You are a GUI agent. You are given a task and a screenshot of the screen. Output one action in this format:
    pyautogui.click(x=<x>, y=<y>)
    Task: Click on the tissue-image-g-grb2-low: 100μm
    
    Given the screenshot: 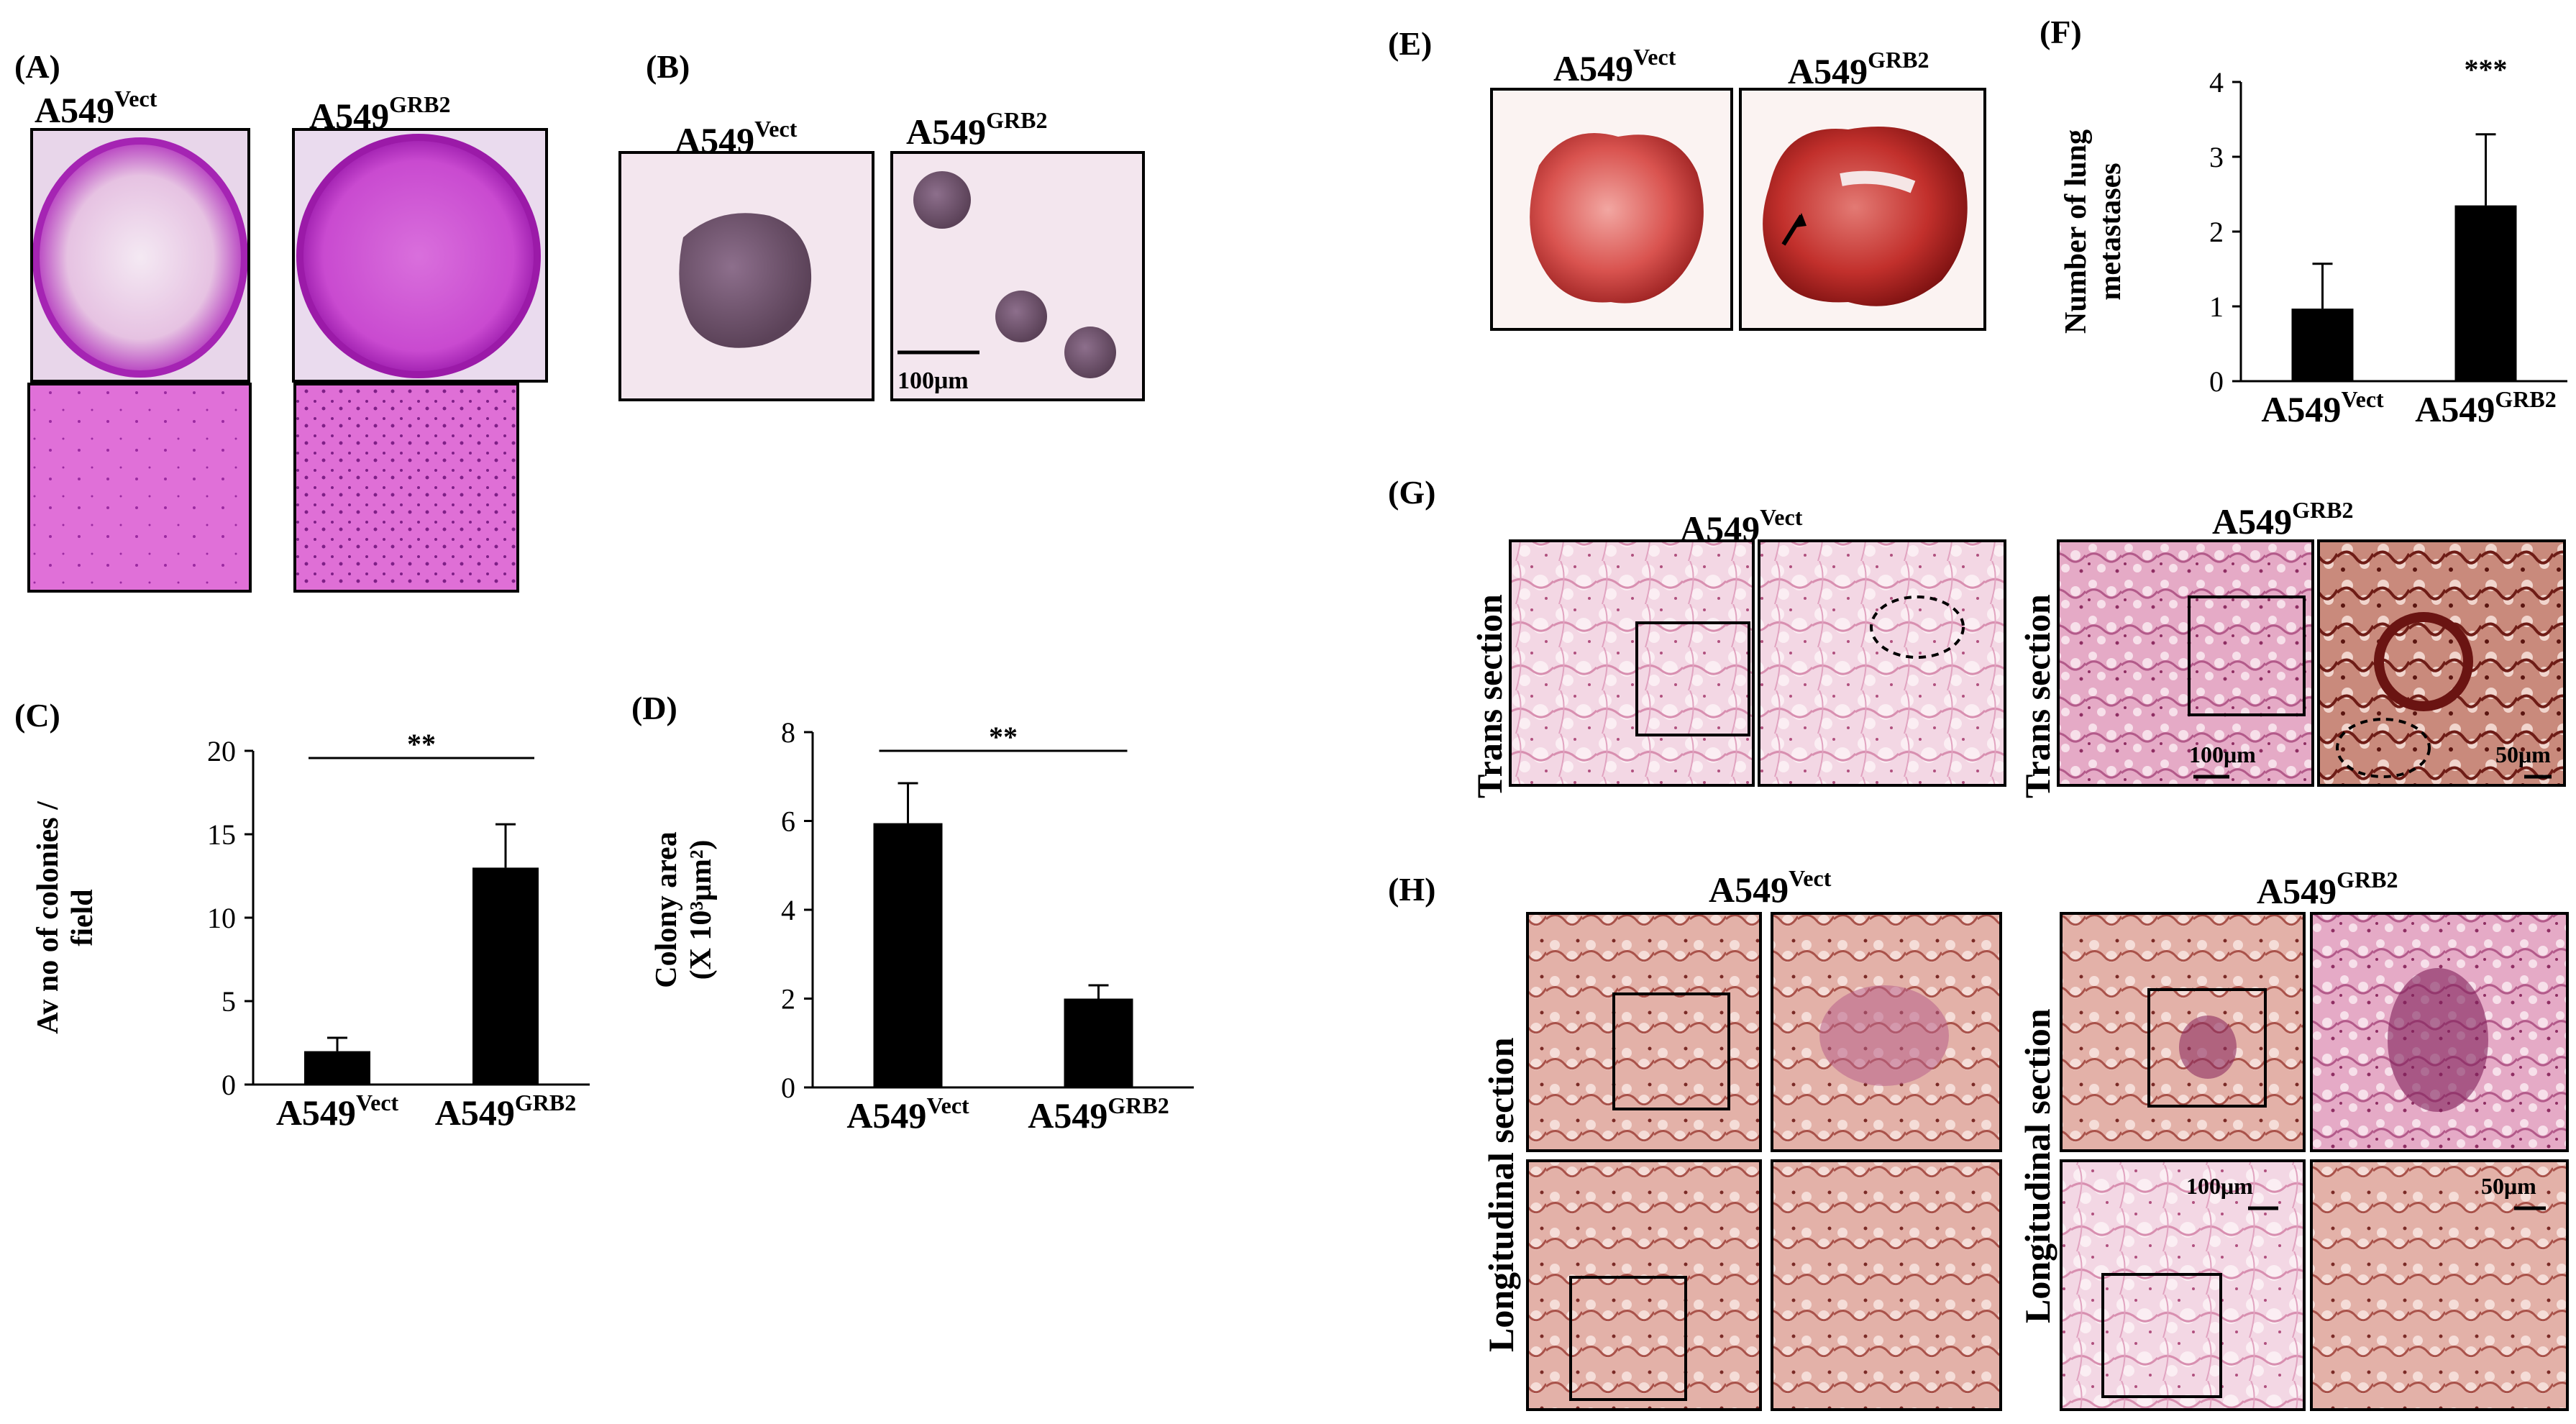 What is the action you would take?
    pyautogui.click(x=2185, y=663)
    